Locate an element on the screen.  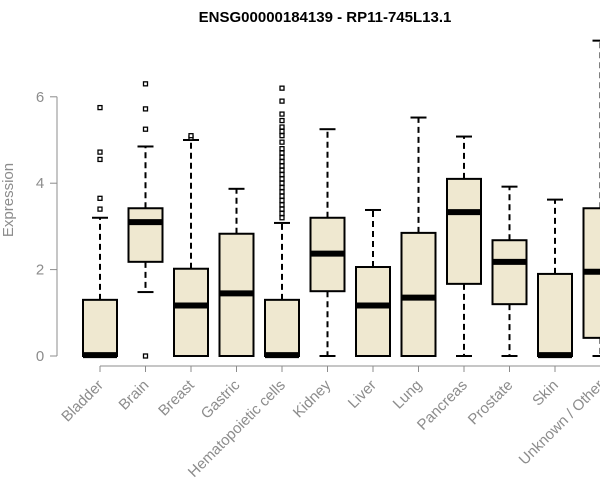
x-tick-label: Lung is located at coordinates (408, 395).